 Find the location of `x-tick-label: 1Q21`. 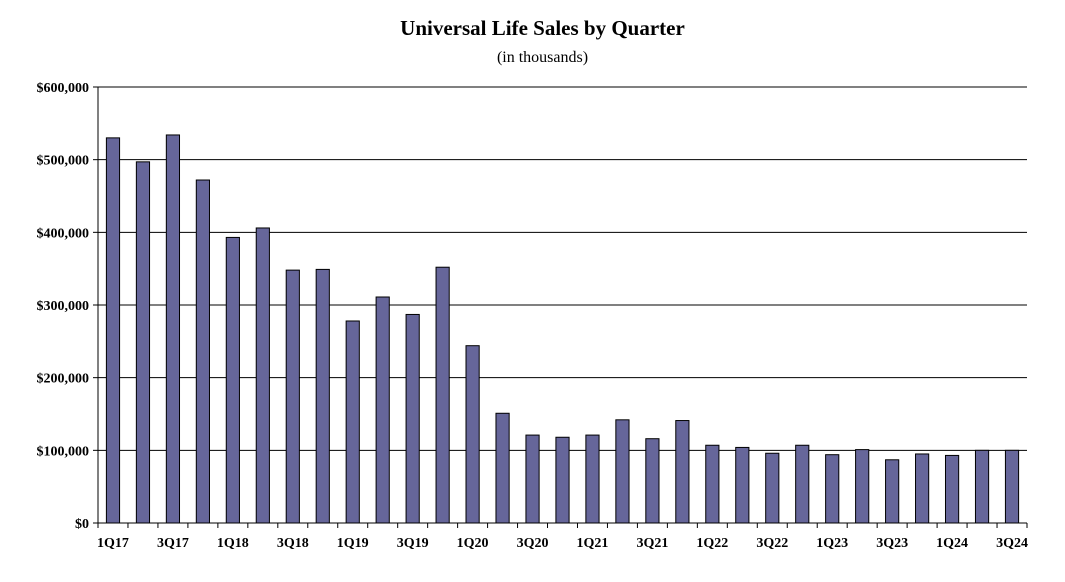

x-tick-label: 1Q21 is located at coordinates (593, 543).